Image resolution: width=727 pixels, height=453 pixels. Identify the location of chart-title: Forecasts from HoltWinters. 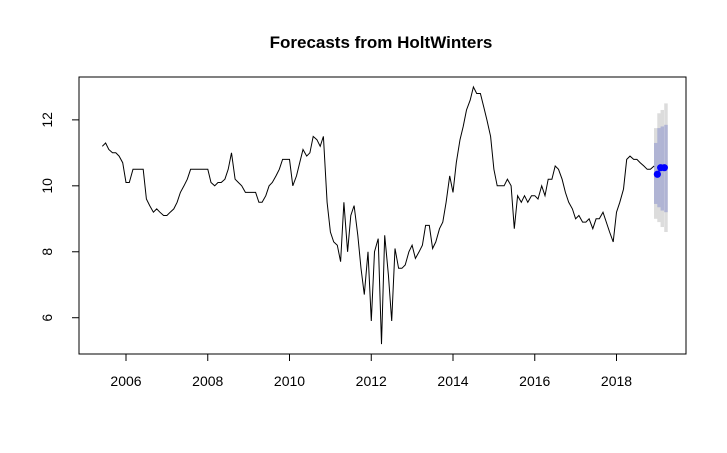
(381, 42).